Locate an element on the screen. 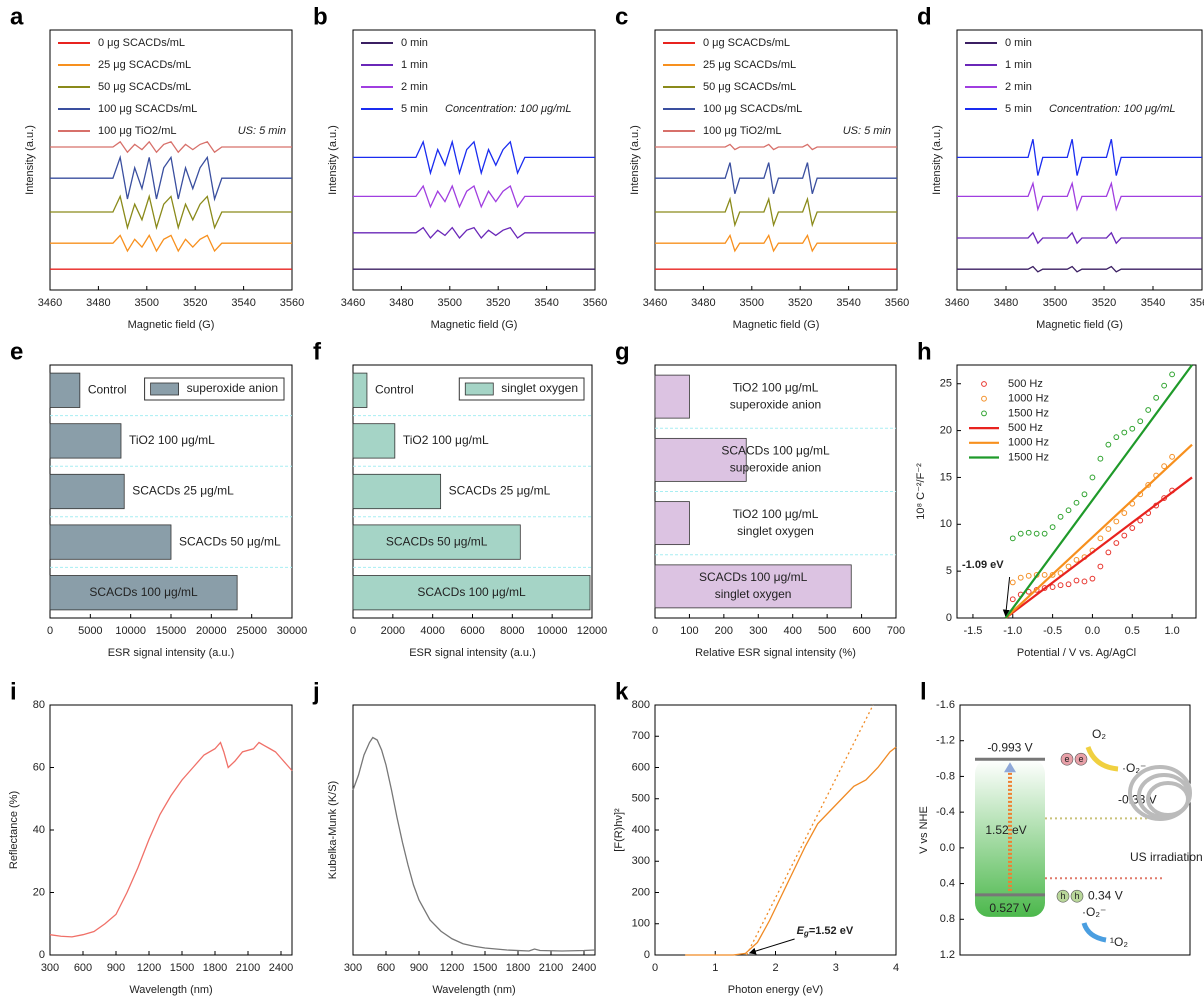  y-tick-label: -0.8 is located at coordinates (945, 776).